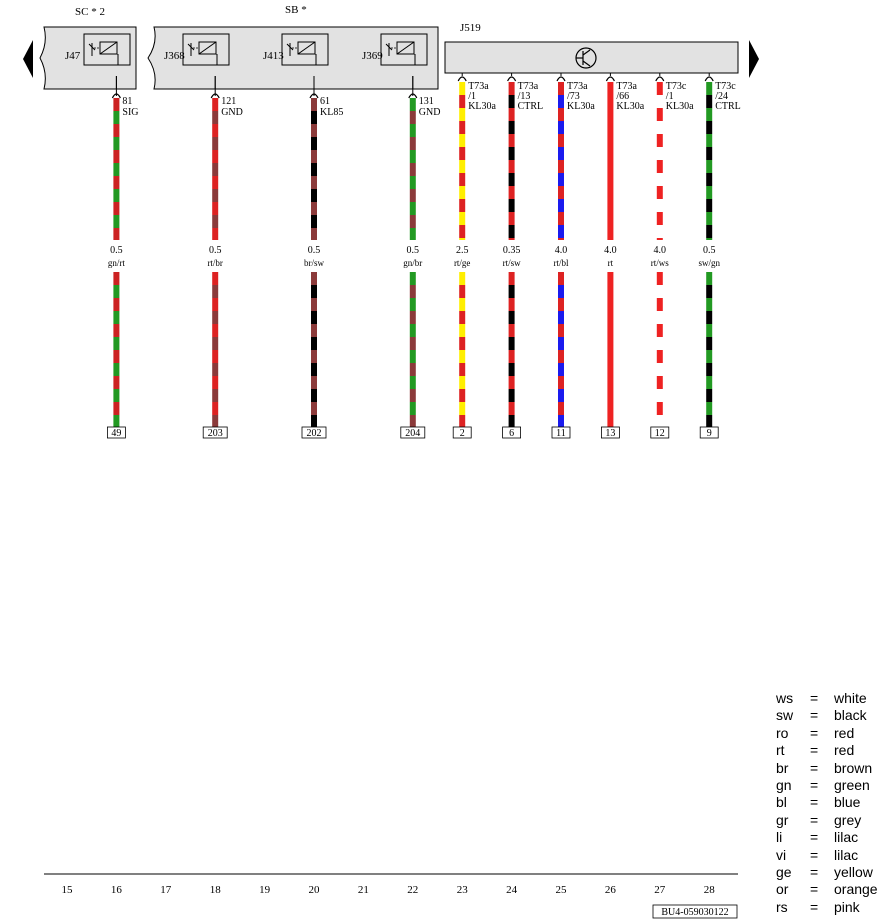 This screenshot has height=919, width=881. What do you see at coordinates (197, 49) in the screenshot?
I see `relay-j368: J368` at bounding box center [197, 49].